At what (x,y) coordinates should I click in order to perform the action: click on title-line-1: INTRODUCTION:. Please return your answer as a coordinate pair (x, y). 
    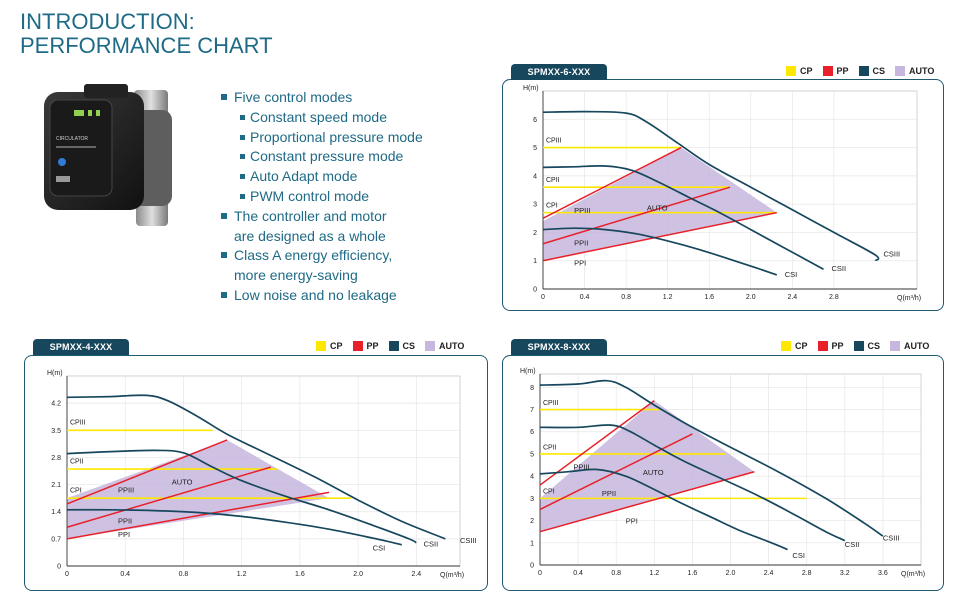
    Looking at the image, I should click on (107, 21).